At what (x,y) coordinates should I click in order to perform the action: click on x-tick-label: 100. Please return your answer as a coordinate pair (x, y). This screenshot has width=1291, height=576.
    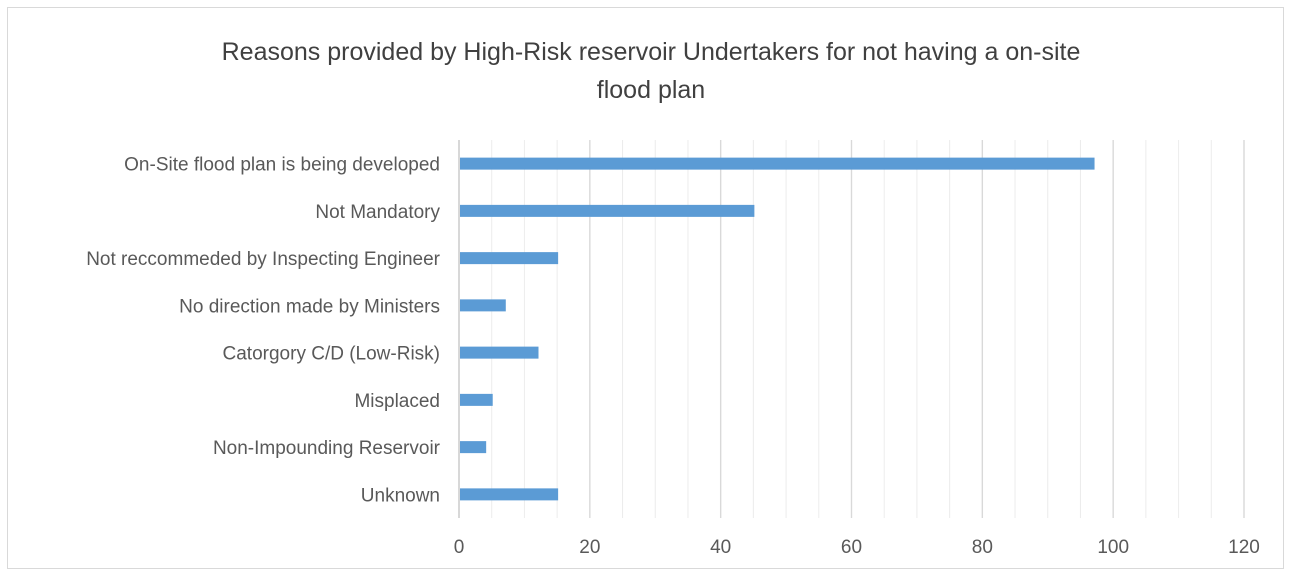
    Looking at the image, I should click on (1113, 547).